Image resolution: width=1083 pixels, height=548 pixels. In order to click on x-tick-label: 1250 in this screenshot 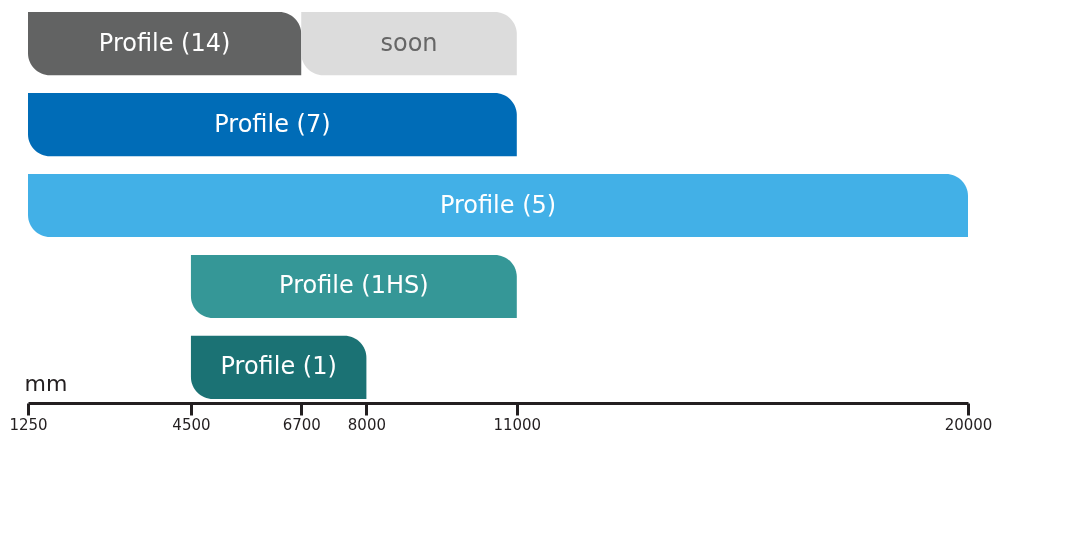, I will do `click(28, 424)`.